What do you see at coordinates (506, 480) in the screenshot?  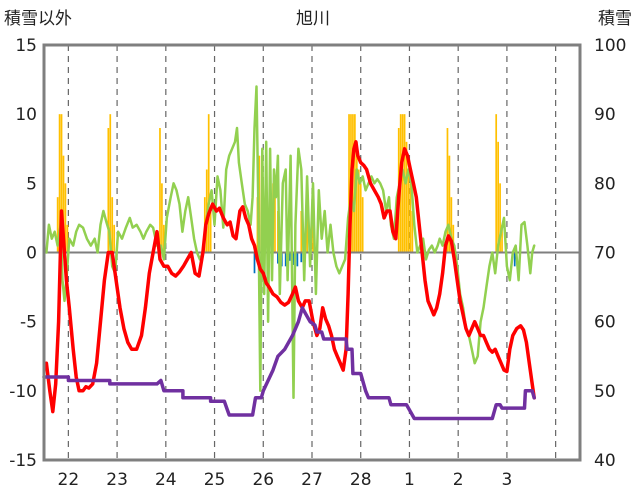 I see `x-tick-label: 3` at bounding box center [506, 480].